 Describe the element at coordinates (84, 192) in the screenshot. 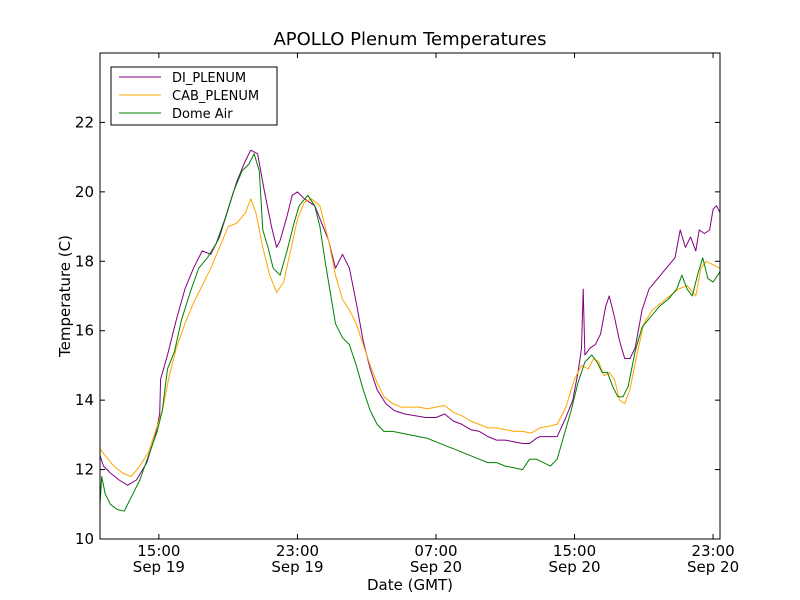

I see `y-tick-label: 20` at that location.